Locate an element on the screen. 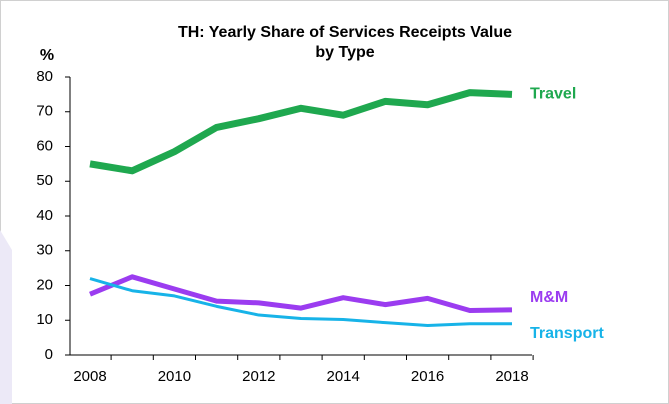 The height and width of the screenshot is (404, 669). x-tick-label: 2016 is located at coordinates (427, 376).